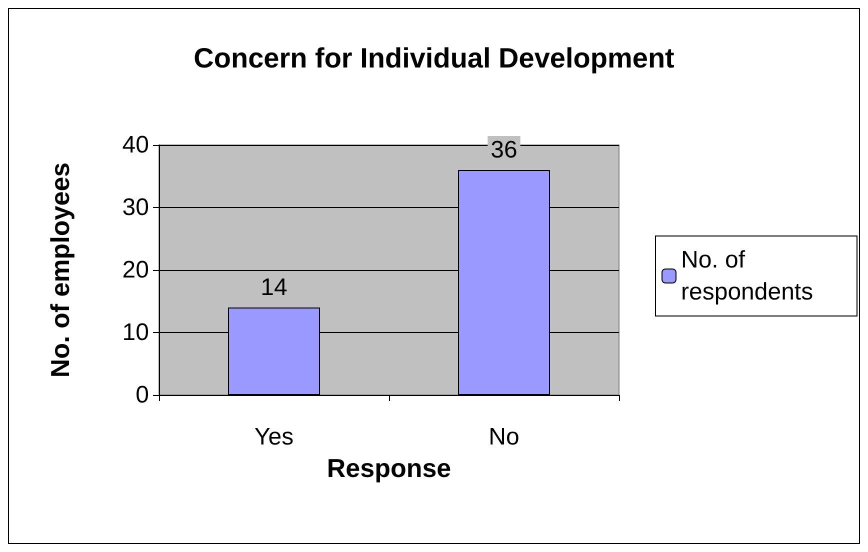 This screenshot has height=552, width=868. Describe the element at coordinates (389, 468) in the screenshot. I see `x-axis-title: Response` at that location.